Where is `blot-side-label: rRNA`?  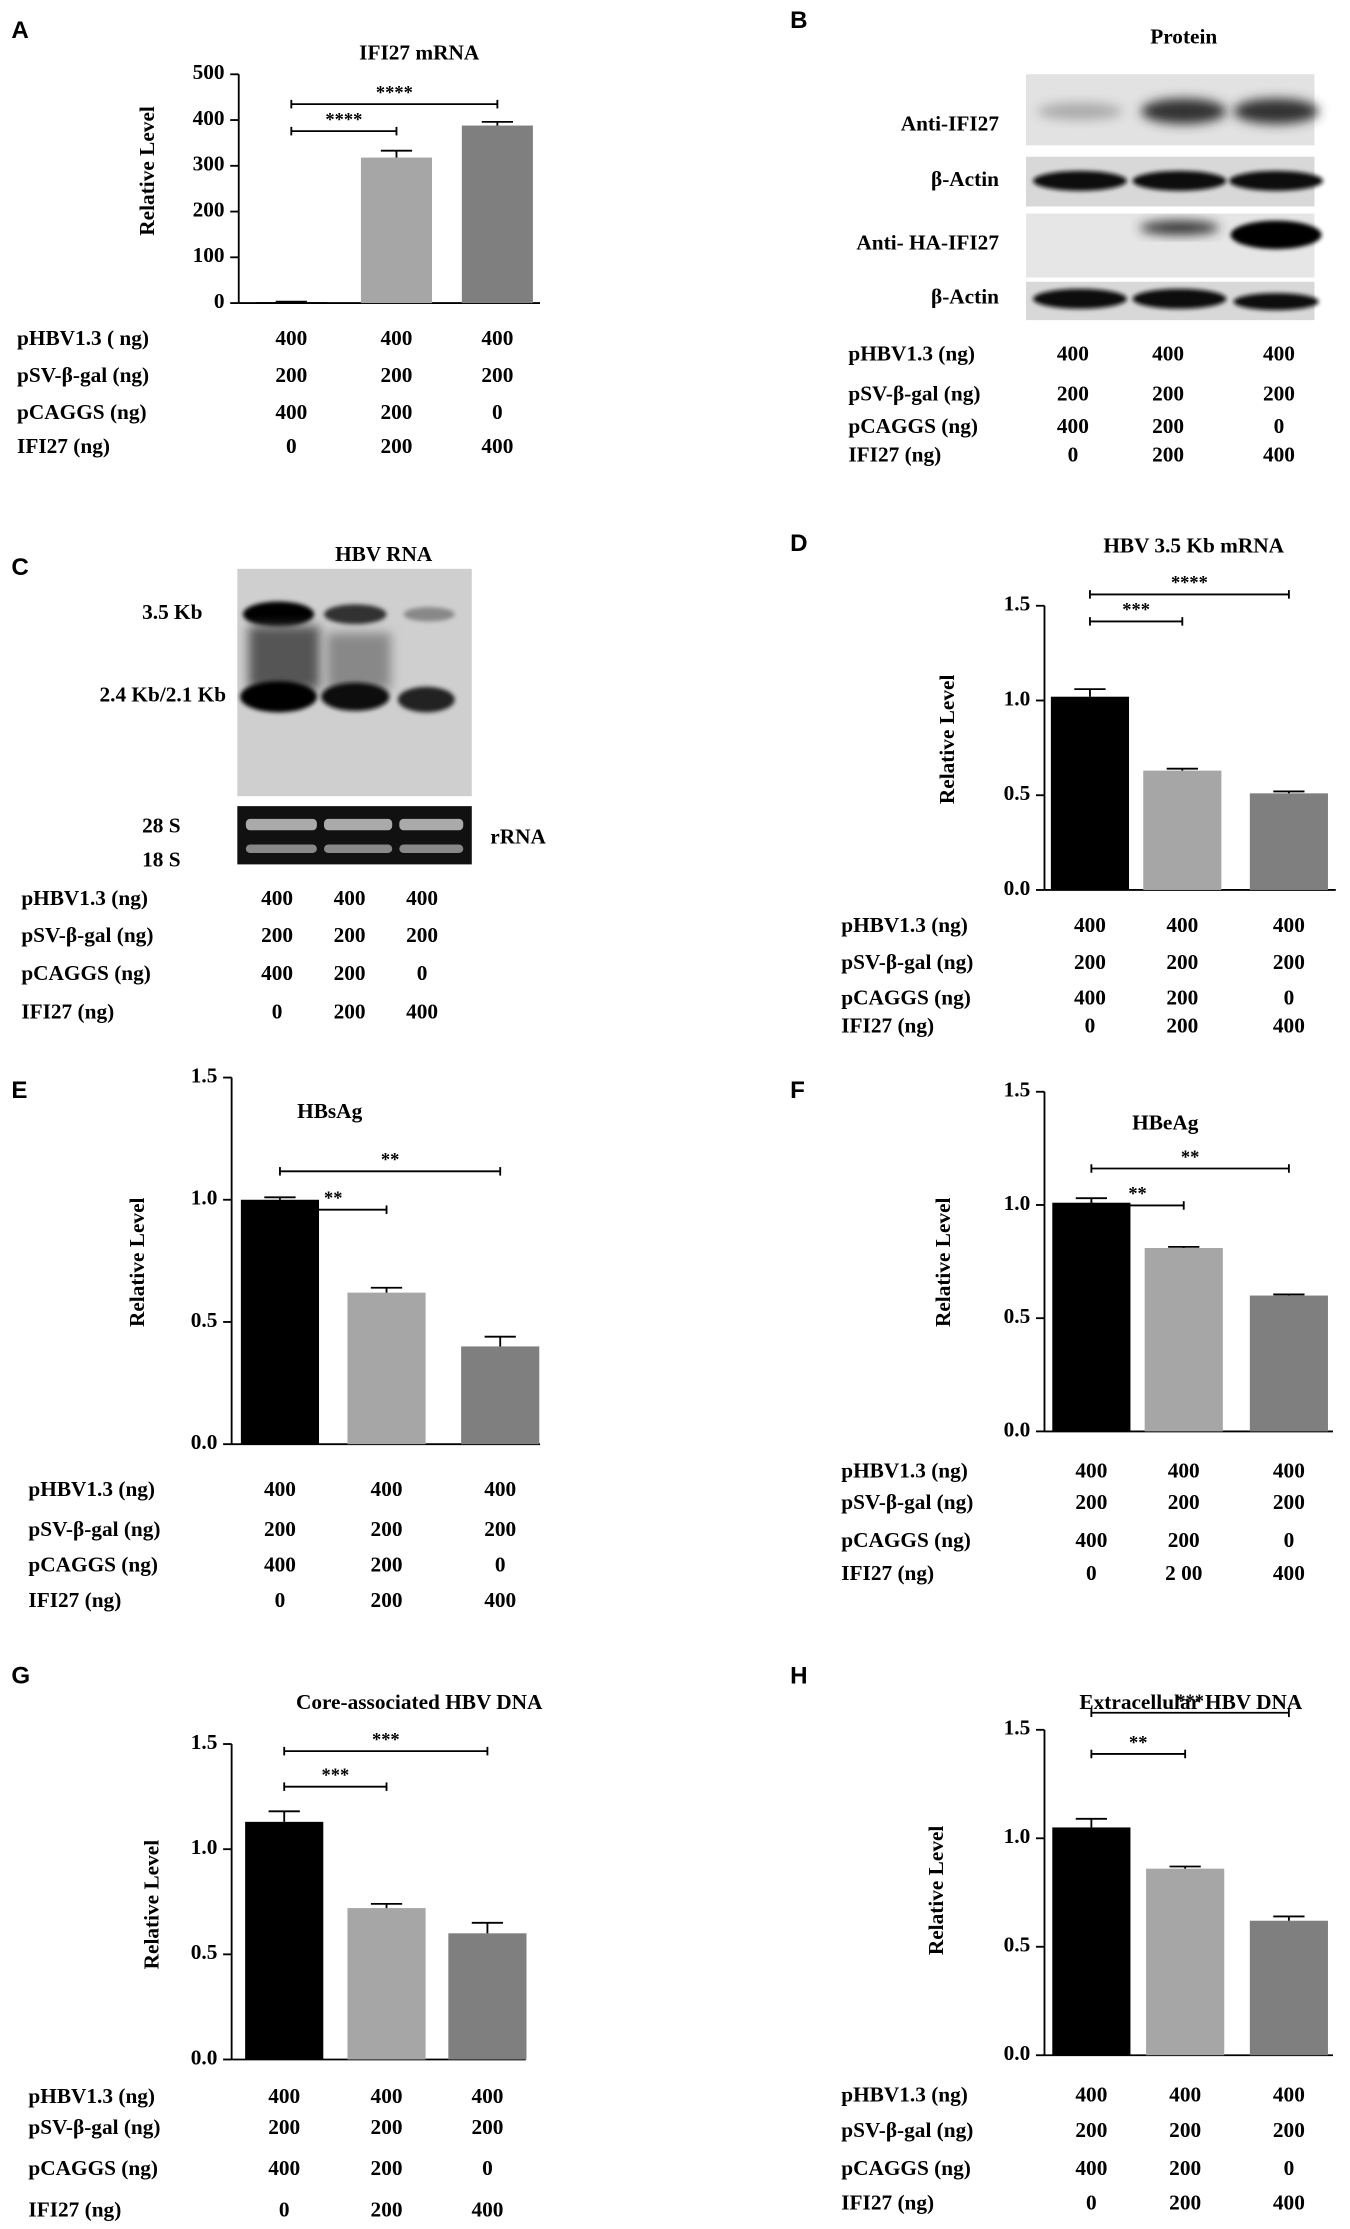
blot-side-label: rRNA is located at coordinates (518, 837).